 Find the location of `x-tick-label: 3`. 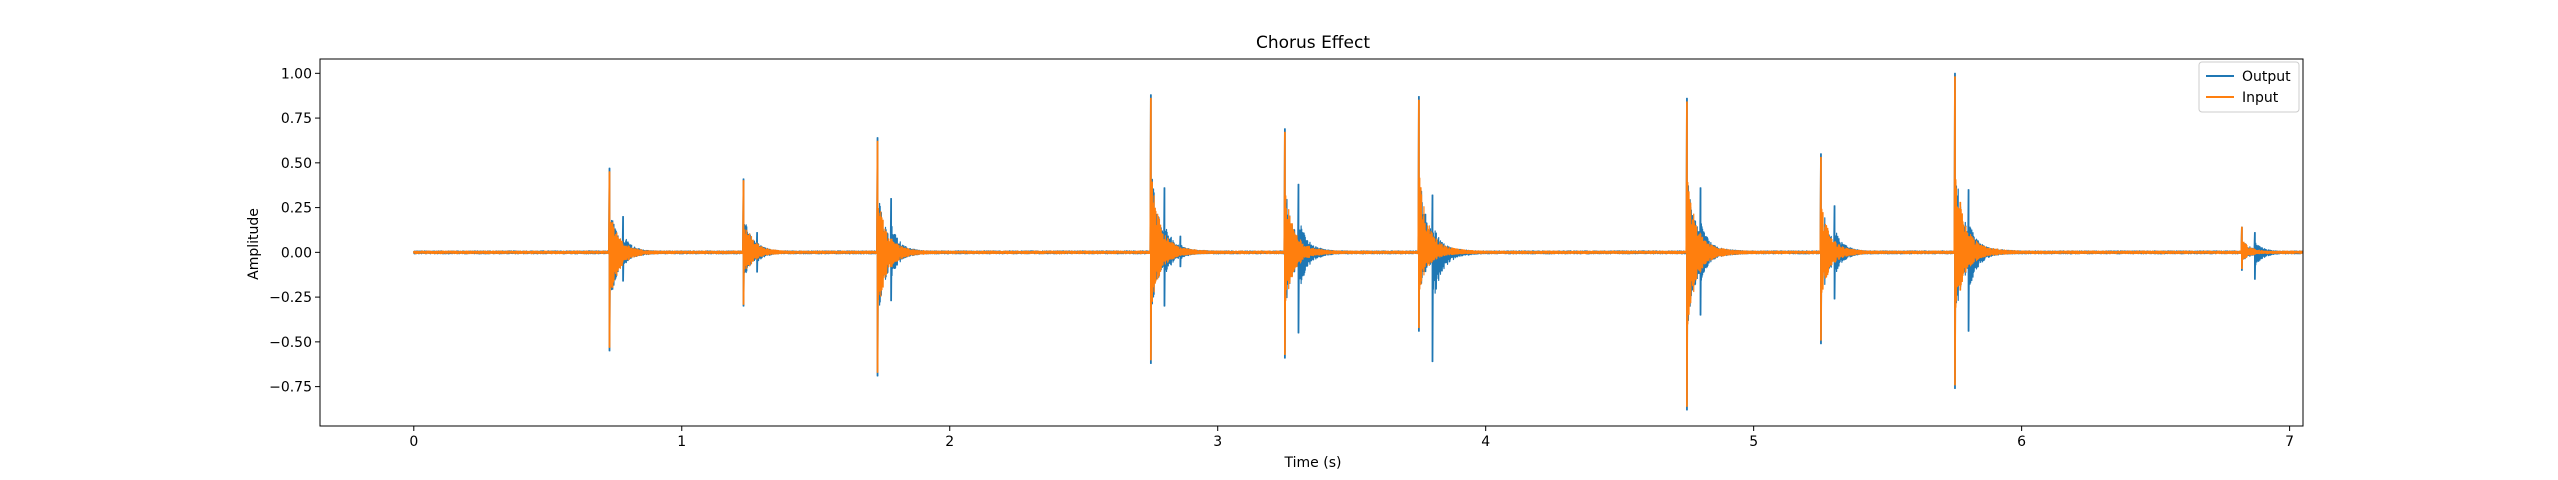

x-tick-label: 3 is located at coordinates (1217, 442).